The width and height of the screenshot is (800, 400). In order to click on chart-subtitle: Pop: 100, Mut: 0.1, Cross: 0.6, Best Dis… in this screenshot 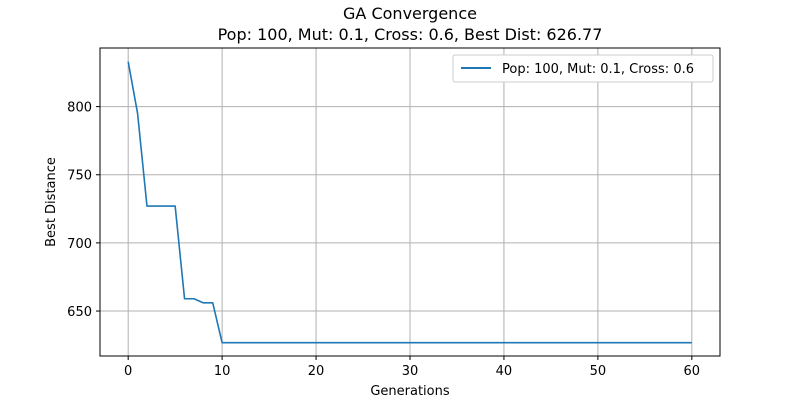, I will do `click(410, 34)`.